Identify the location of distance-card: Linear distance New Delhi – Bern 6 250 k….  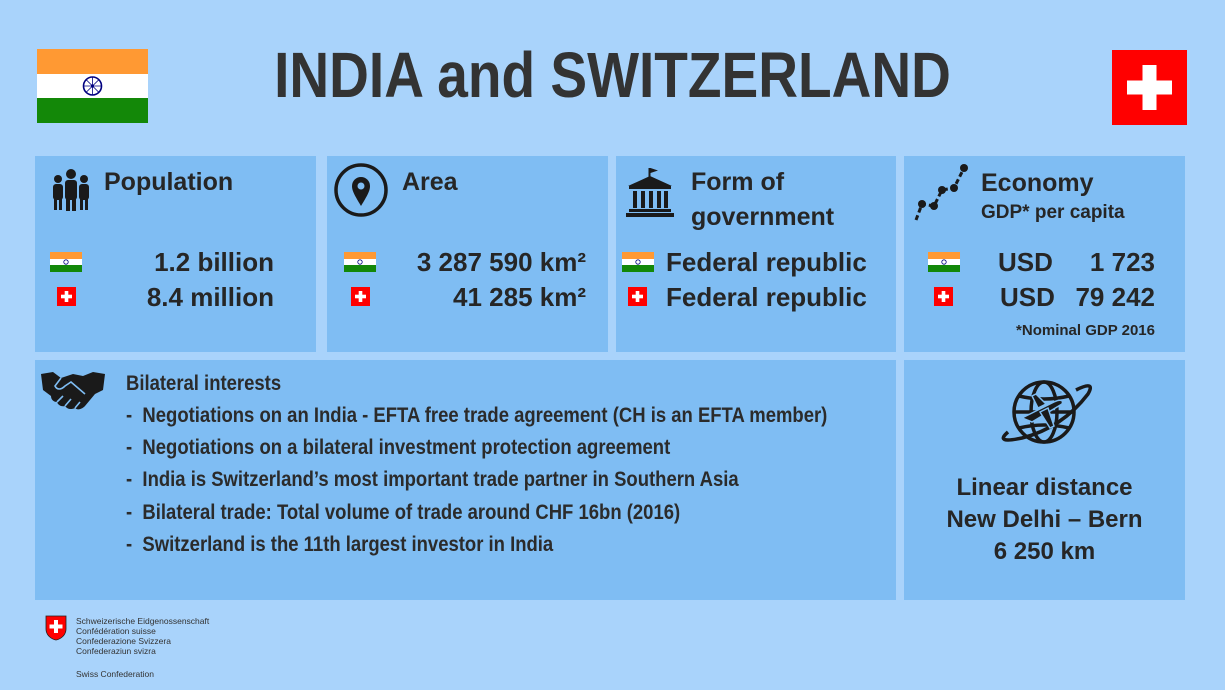
(1044, 480).